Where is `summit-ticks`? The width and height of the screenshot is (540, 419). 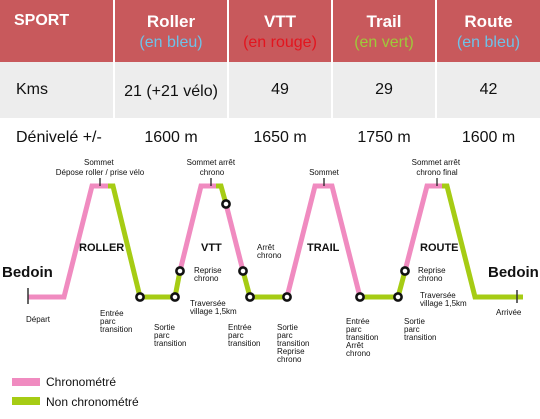 summit-ticks is located at coordinates (268, 182).